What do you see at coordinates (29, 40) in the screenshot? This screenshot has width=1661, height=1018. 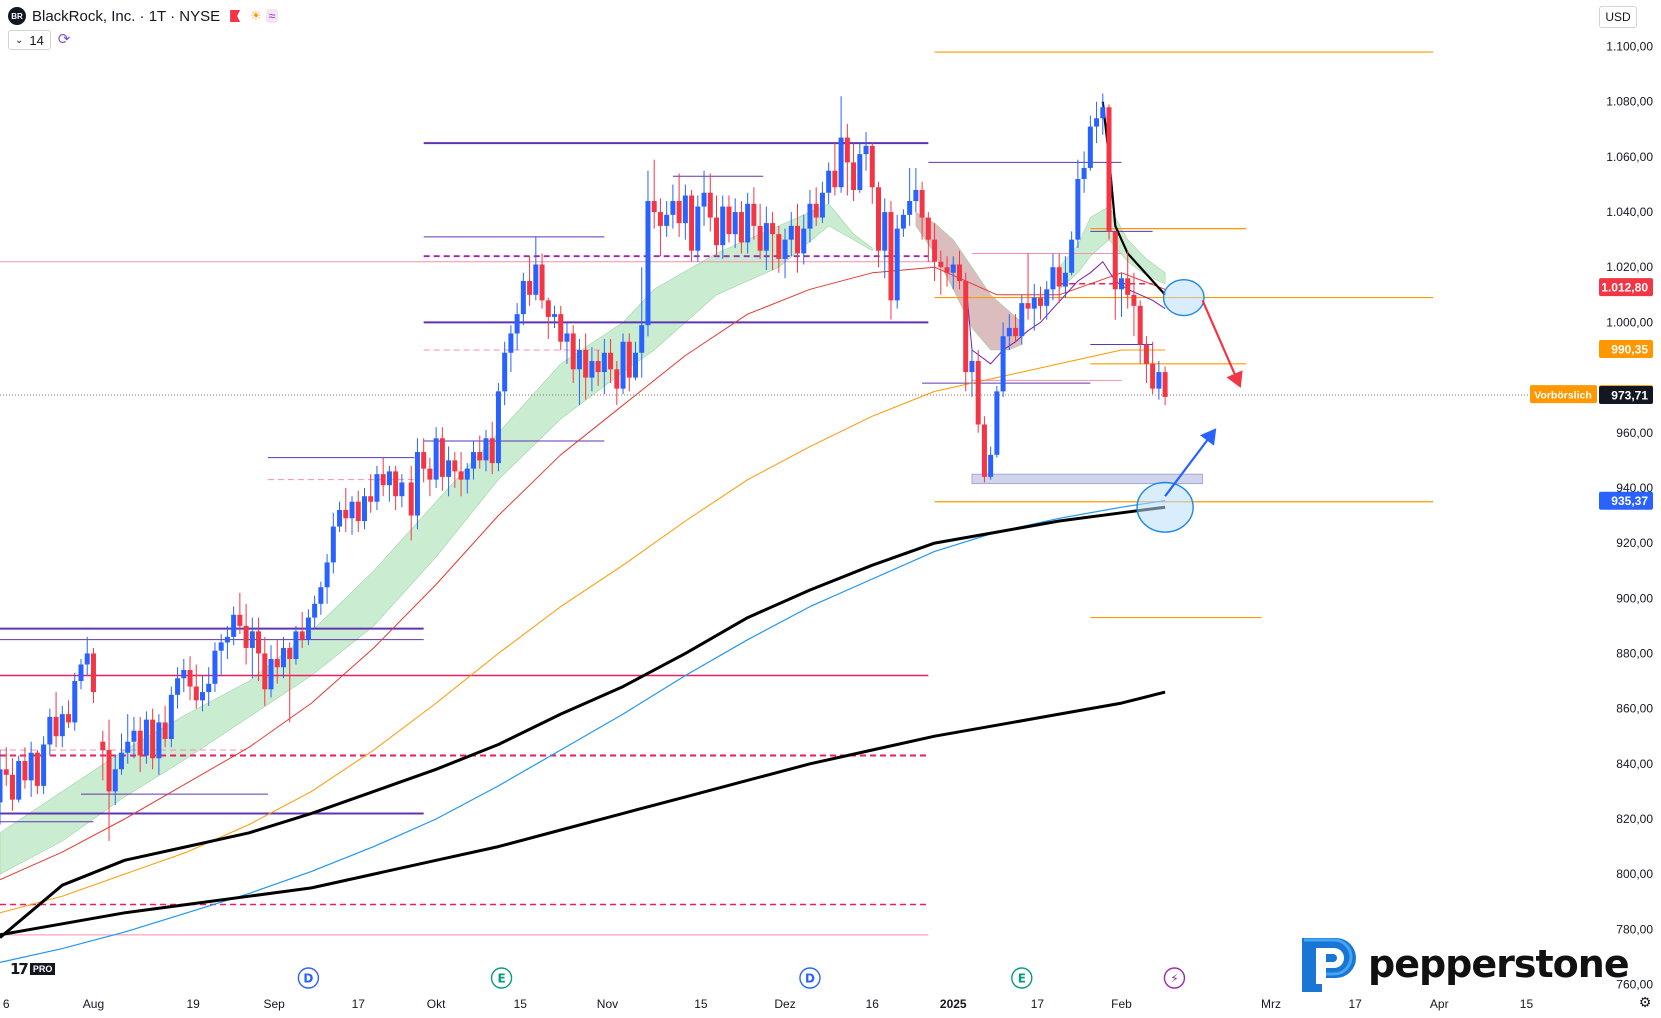 I see `indicator-length-box: ⌄ 14` at bounding box center [29, 40].